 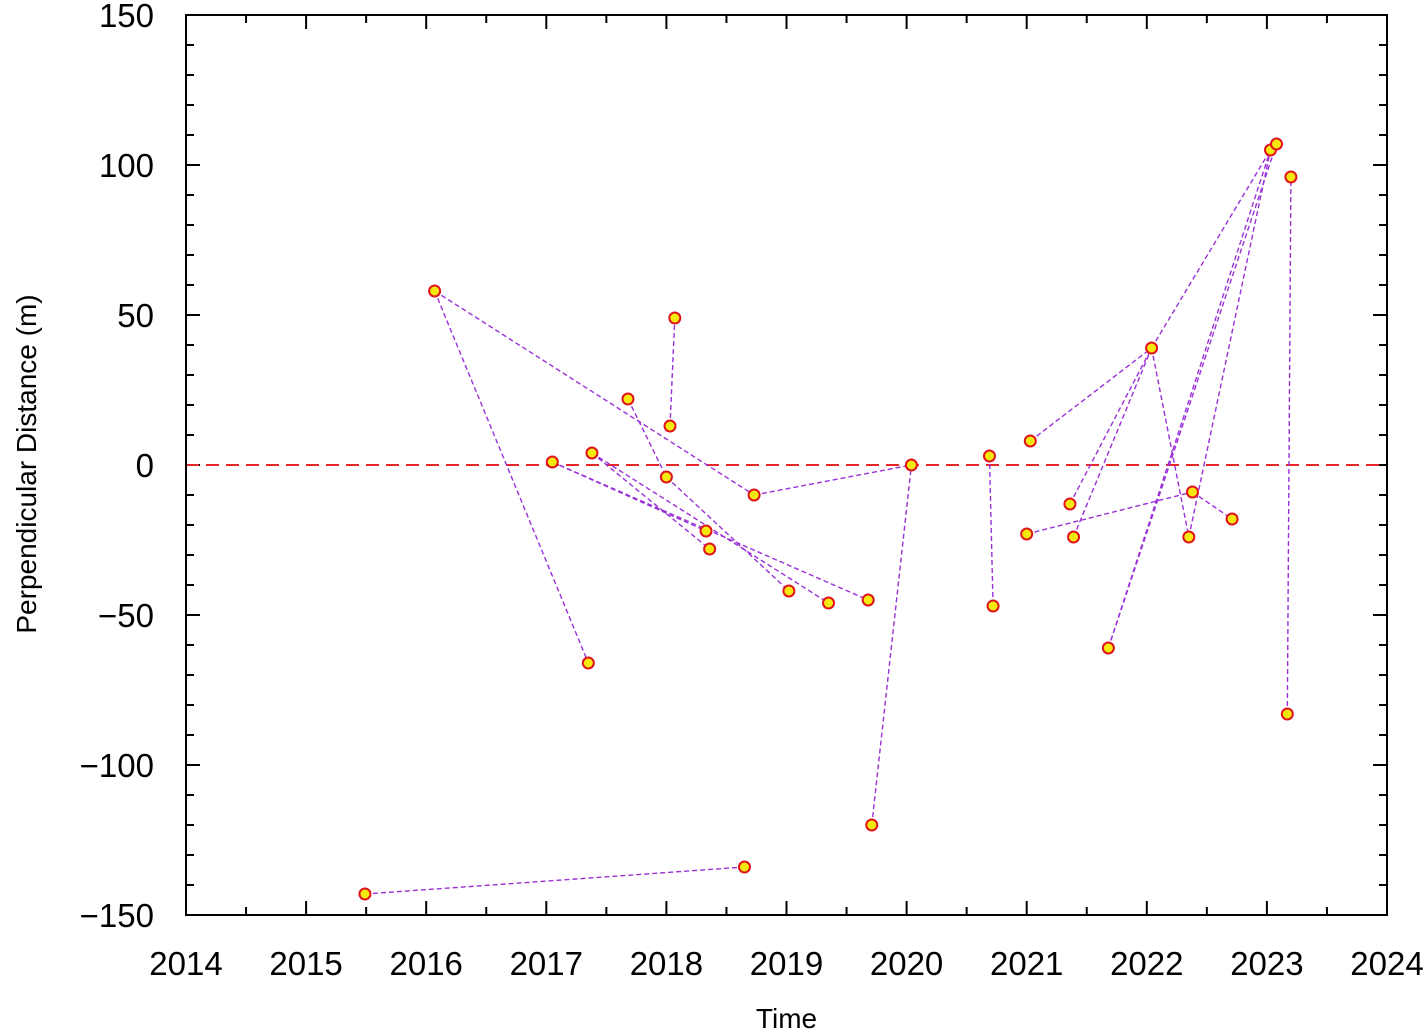 What do you see at coordinates (1266, 963) in the screenshot?
I see `x-tick-label: 2023` at bounding box center [1266, 963].